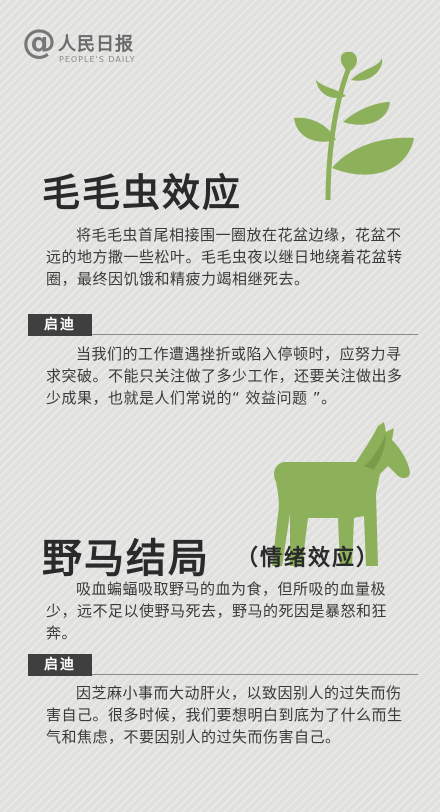 Image resolution: width=440 pixels, height=812 pixels. Describe the element at coordinates (126, 559) in the screenshot. I see `section2-title: 野马结局` at that location.